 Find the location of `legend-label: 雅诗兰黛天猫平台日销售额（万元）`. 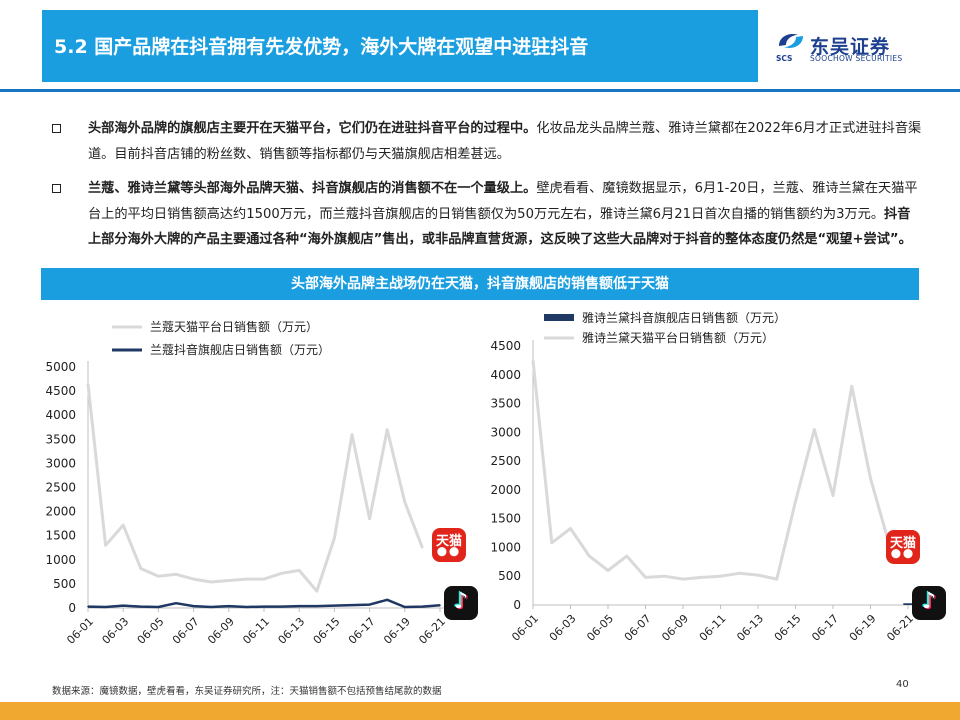

legend-label: 雅诗兰黛天猫平台日销售额（万元） is located at coordinates (678, 337).